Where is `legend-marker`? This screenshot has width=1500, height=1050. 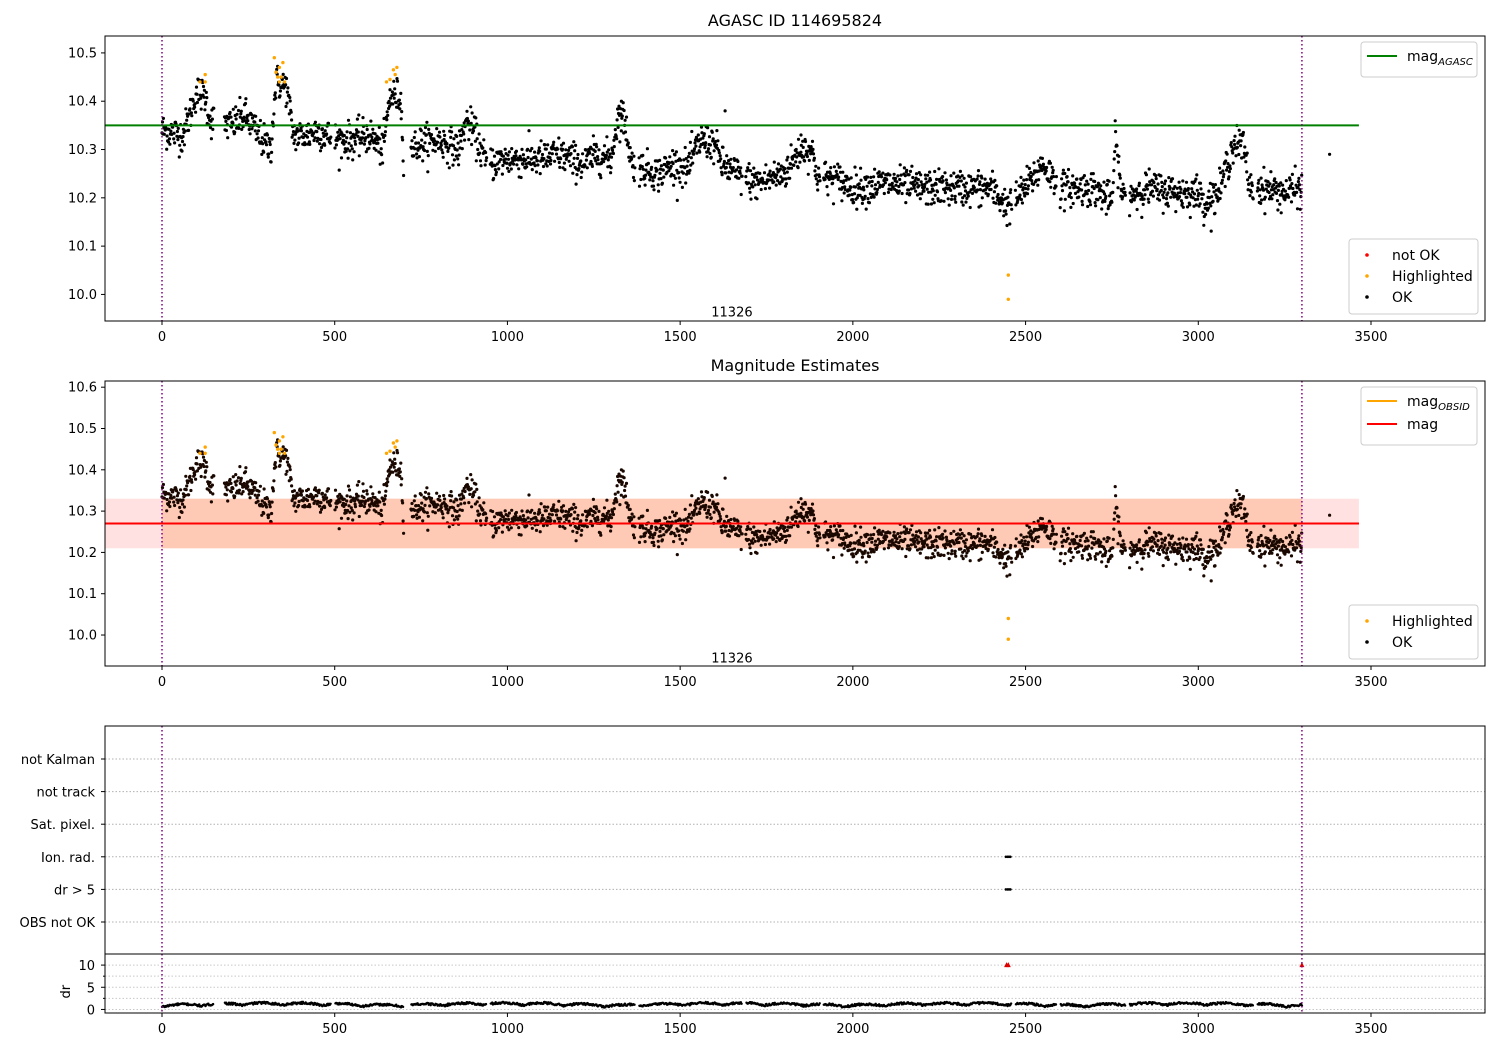
legend-marker is located at coordinates (1367, 255).